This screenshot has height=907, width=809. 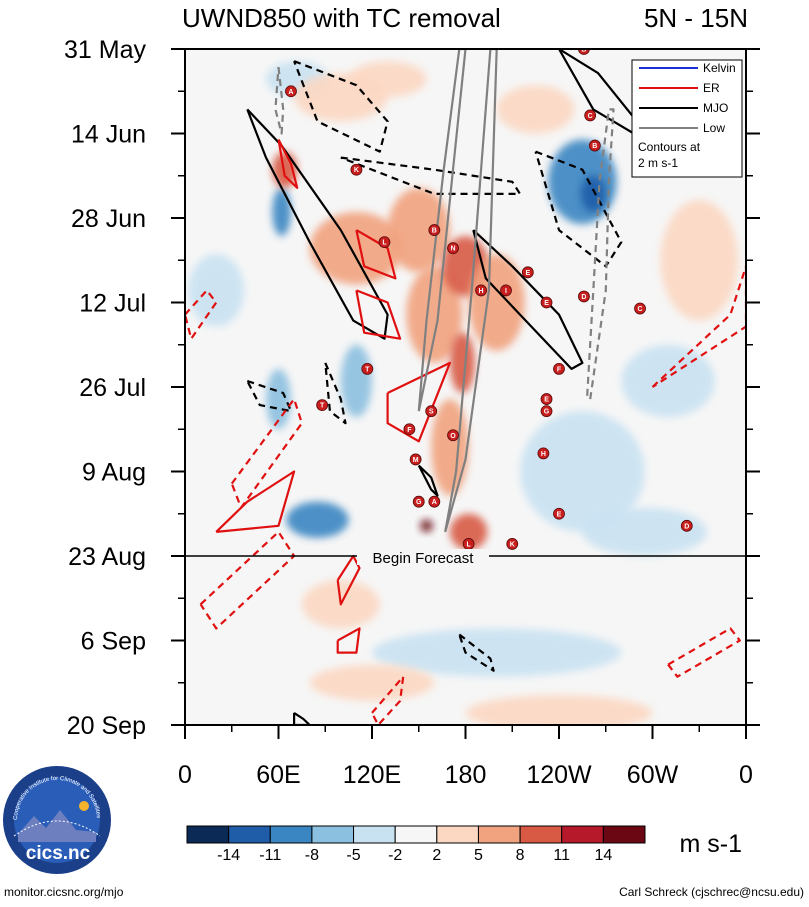 I want to click on contour-low-neg, so click(x=279, y=100).